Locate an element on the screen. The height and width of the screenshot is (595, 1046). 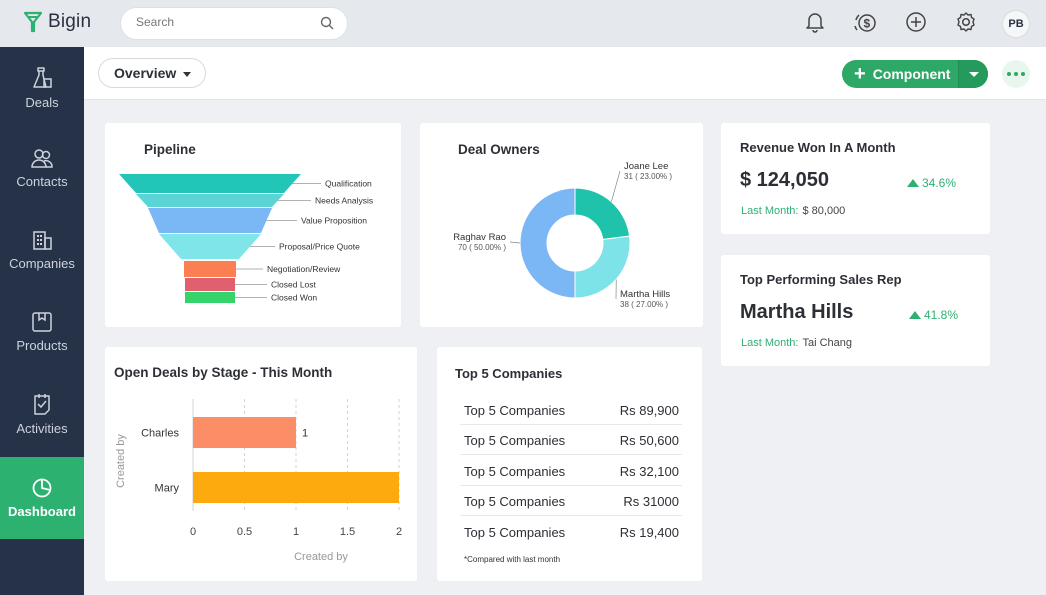
avatar: PB is located at coordinates (1016, 24).